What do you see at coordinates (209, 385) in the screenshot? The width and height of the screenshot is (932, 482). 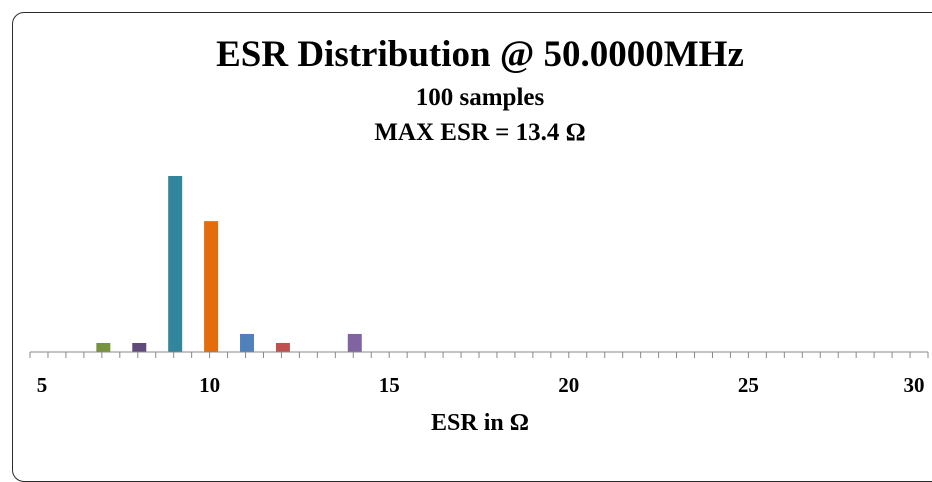 I see `x-tick-label: 10` at bounding box center [209, 385].